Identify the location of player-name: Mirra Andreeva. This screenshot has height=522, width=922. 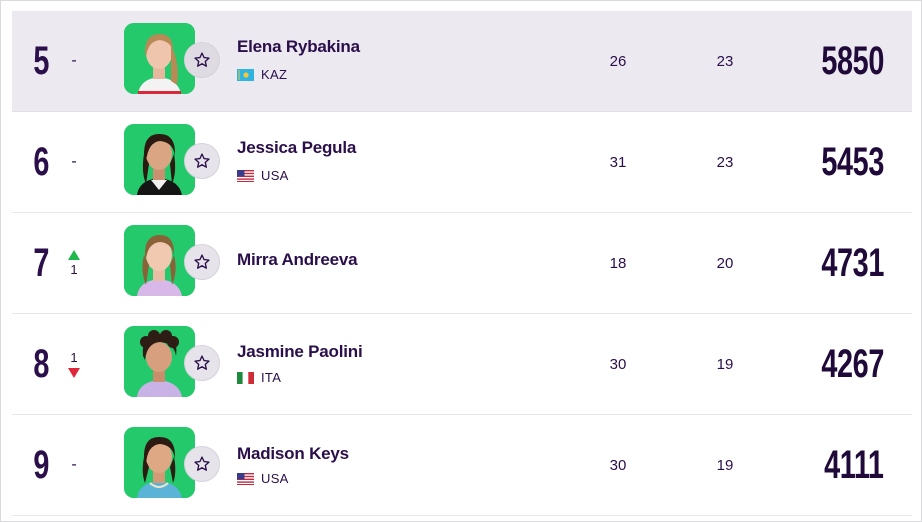
(297, 259).